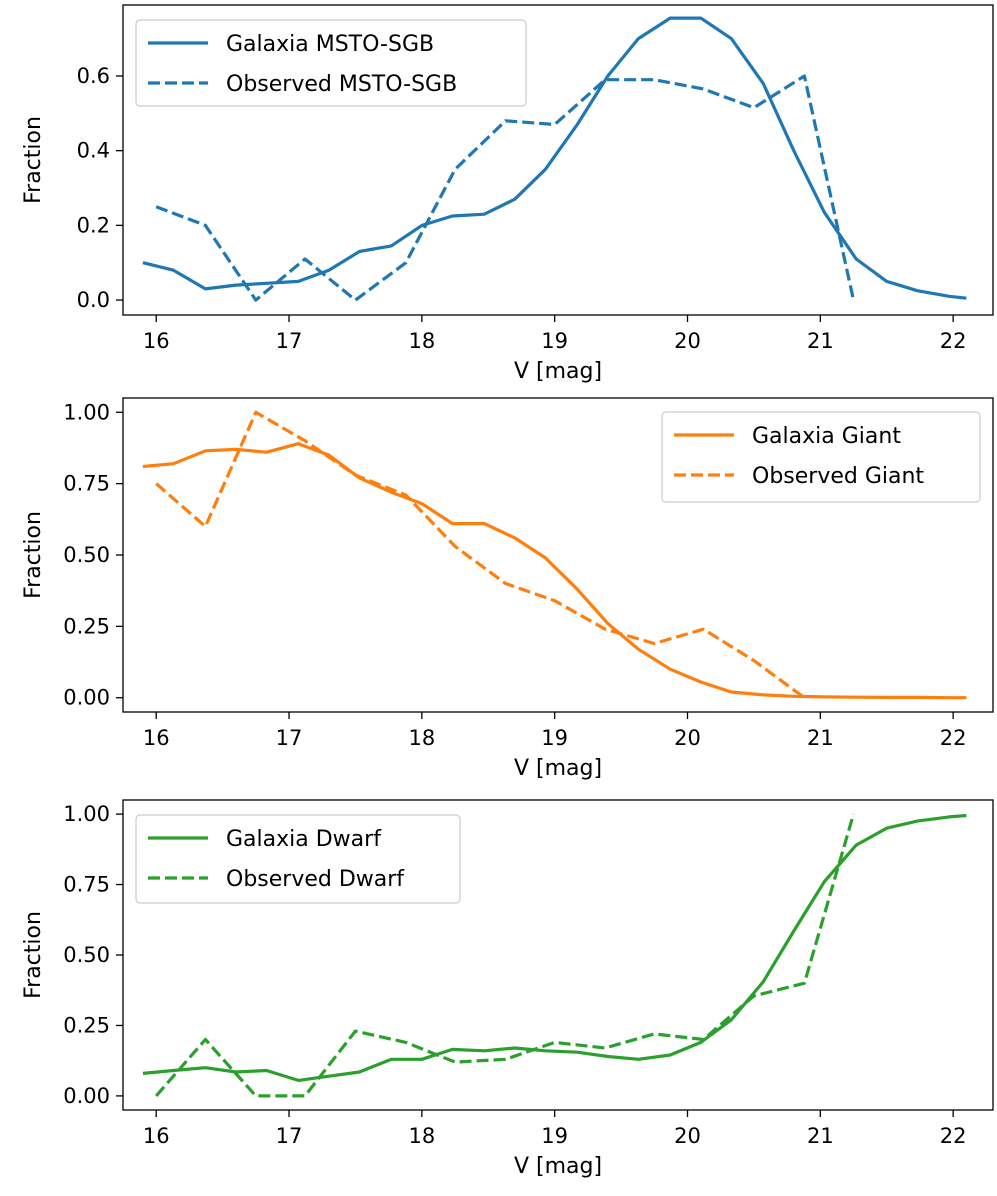 This screenshot has height=1196, width=997. Describe the element at coordinates (93, 76) in the screenshot. I see `y-tick-label: 0.6` at that location.